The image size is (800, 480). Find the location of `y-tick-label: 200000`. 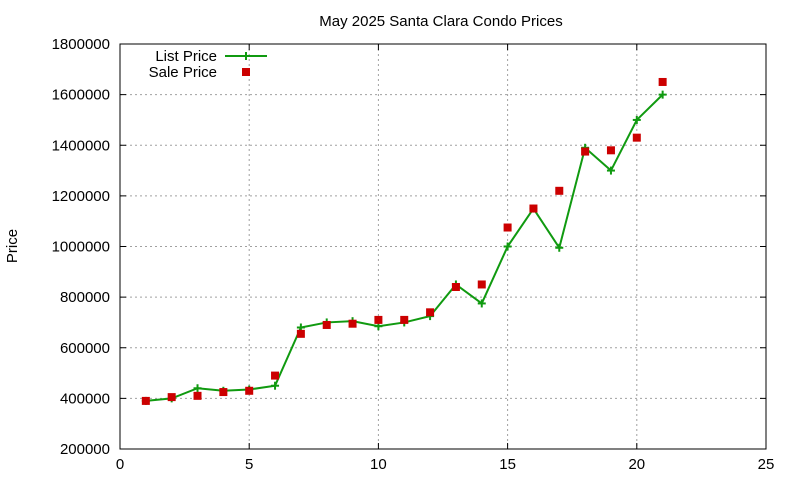

y-tick-label: 200000 is located at coordinates (85, 449).